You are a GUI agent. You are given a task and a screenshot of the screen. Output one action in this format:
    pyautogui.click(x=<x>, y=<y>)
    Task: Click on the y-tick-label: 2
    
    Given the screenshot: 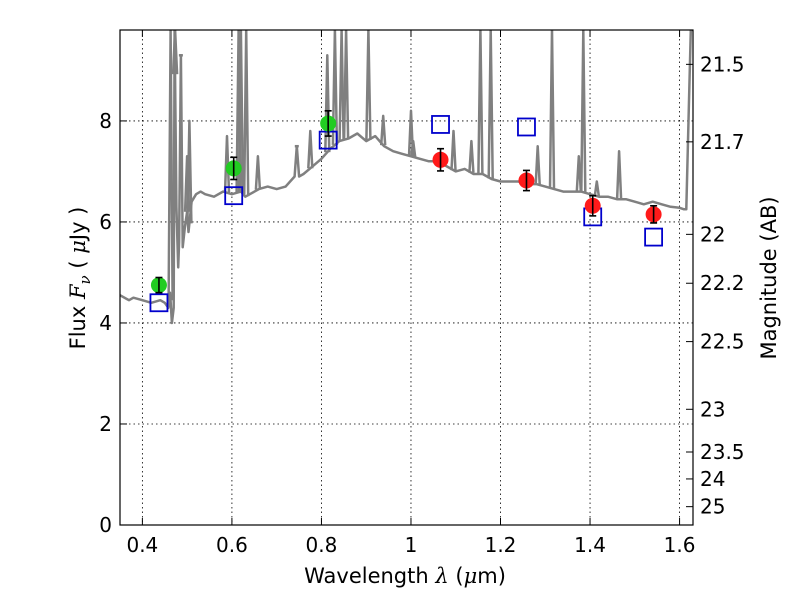 What is the action you would take?
    pyautogui.click(x=105, y=424)
    